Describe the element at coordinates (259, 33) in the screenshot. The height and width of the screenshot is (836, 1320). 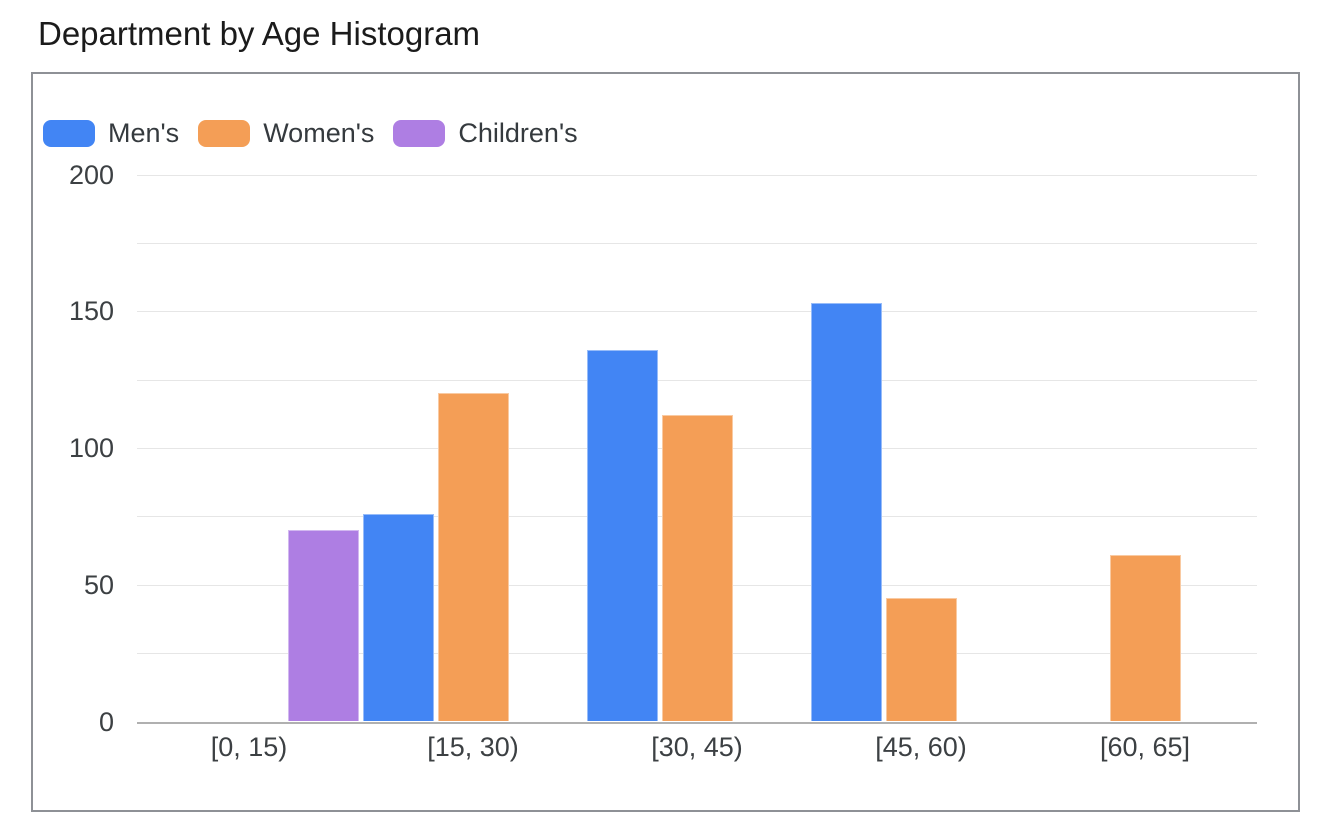
I see `chart-title: Department by Age Histogram` at that location.